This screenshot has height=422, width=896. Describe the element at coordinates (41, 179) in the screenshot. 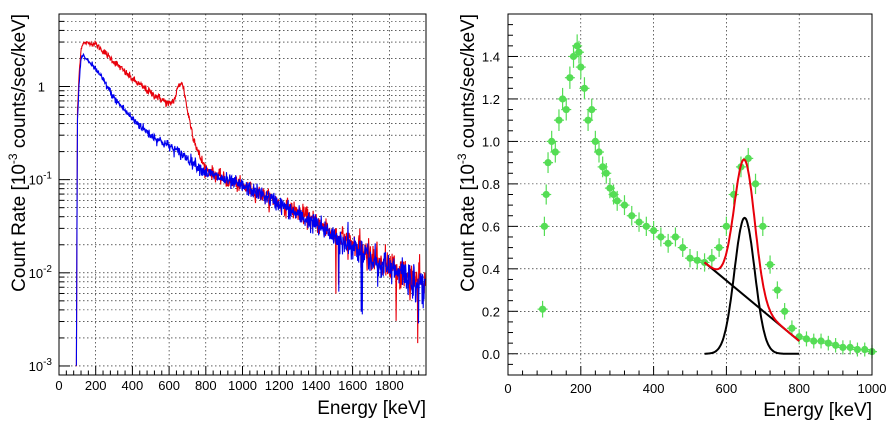

I see `left-y-tick-label: 10⁻¹` at that location.